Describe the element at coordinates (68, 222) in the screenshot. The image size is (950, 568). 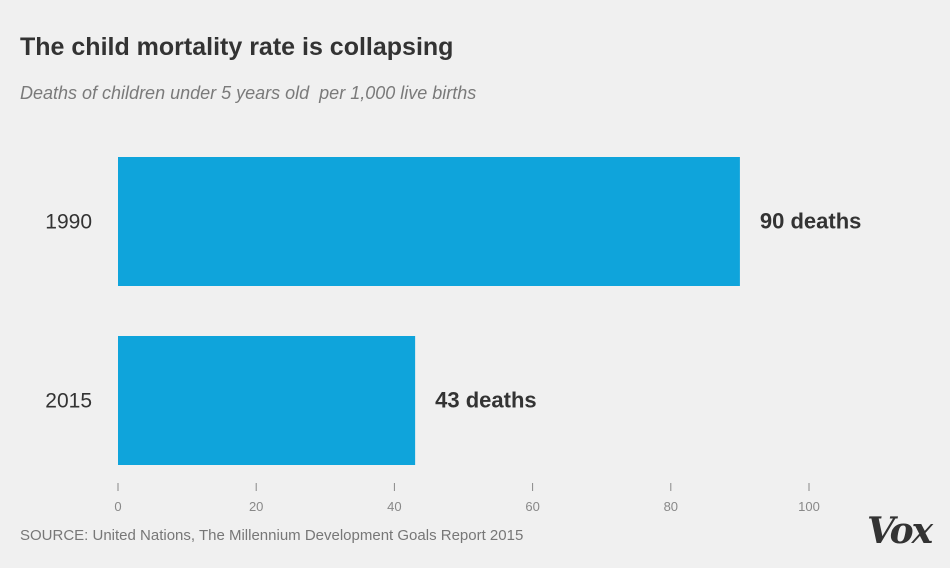
I see `category-label-1990: 1990` at that location.